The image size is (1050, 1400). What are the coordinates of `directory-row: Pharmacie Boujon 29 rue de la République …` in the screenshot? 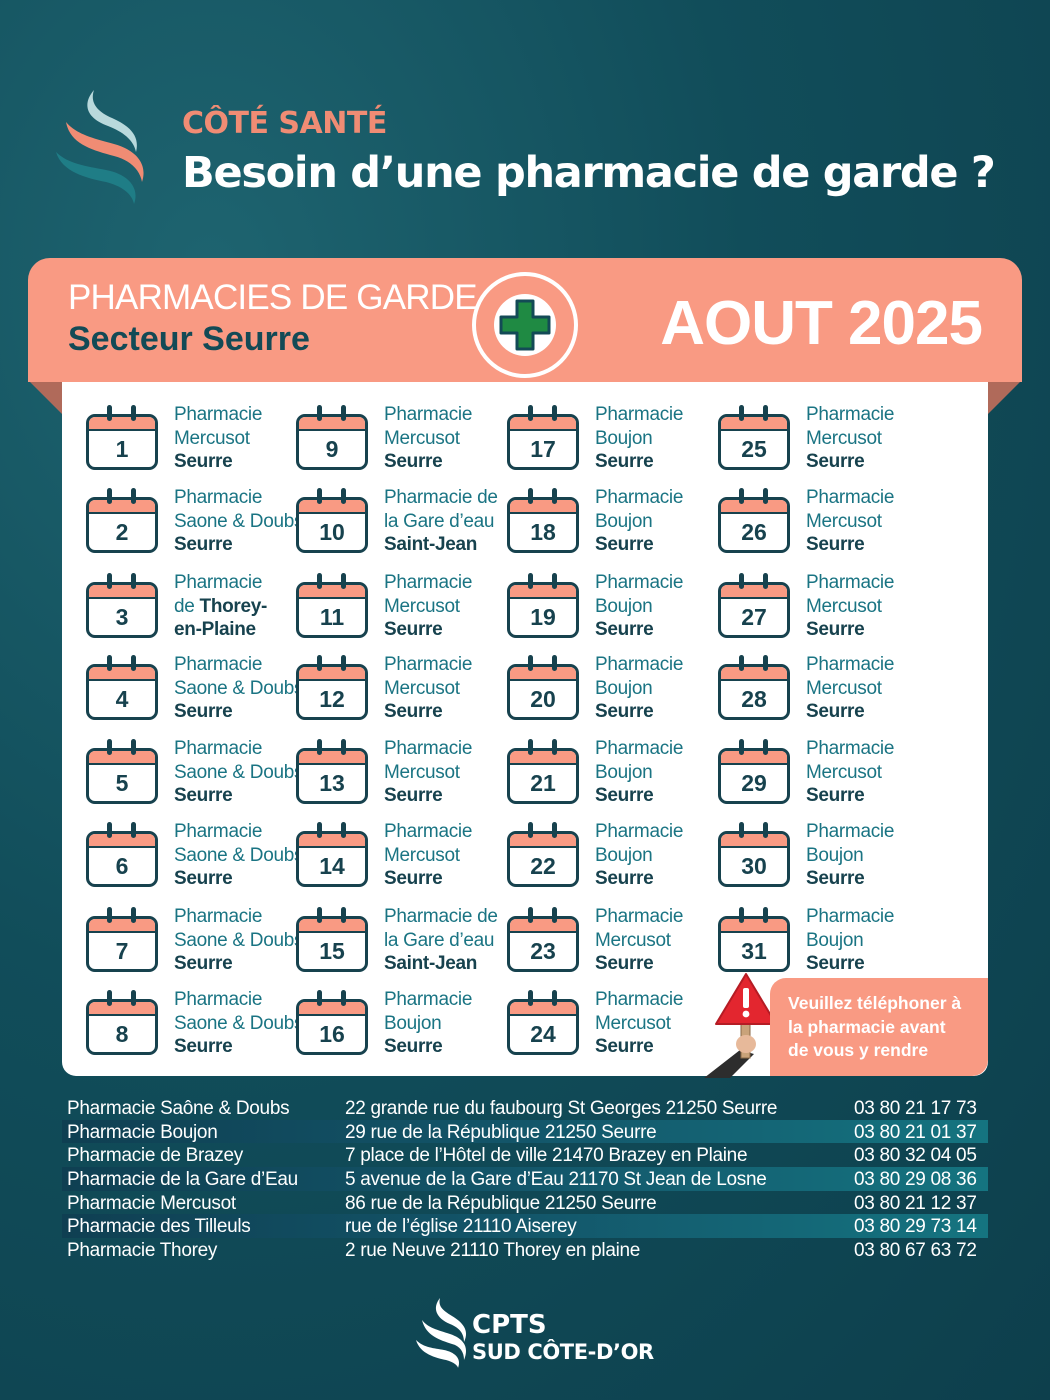 It's located at (525, 1131).